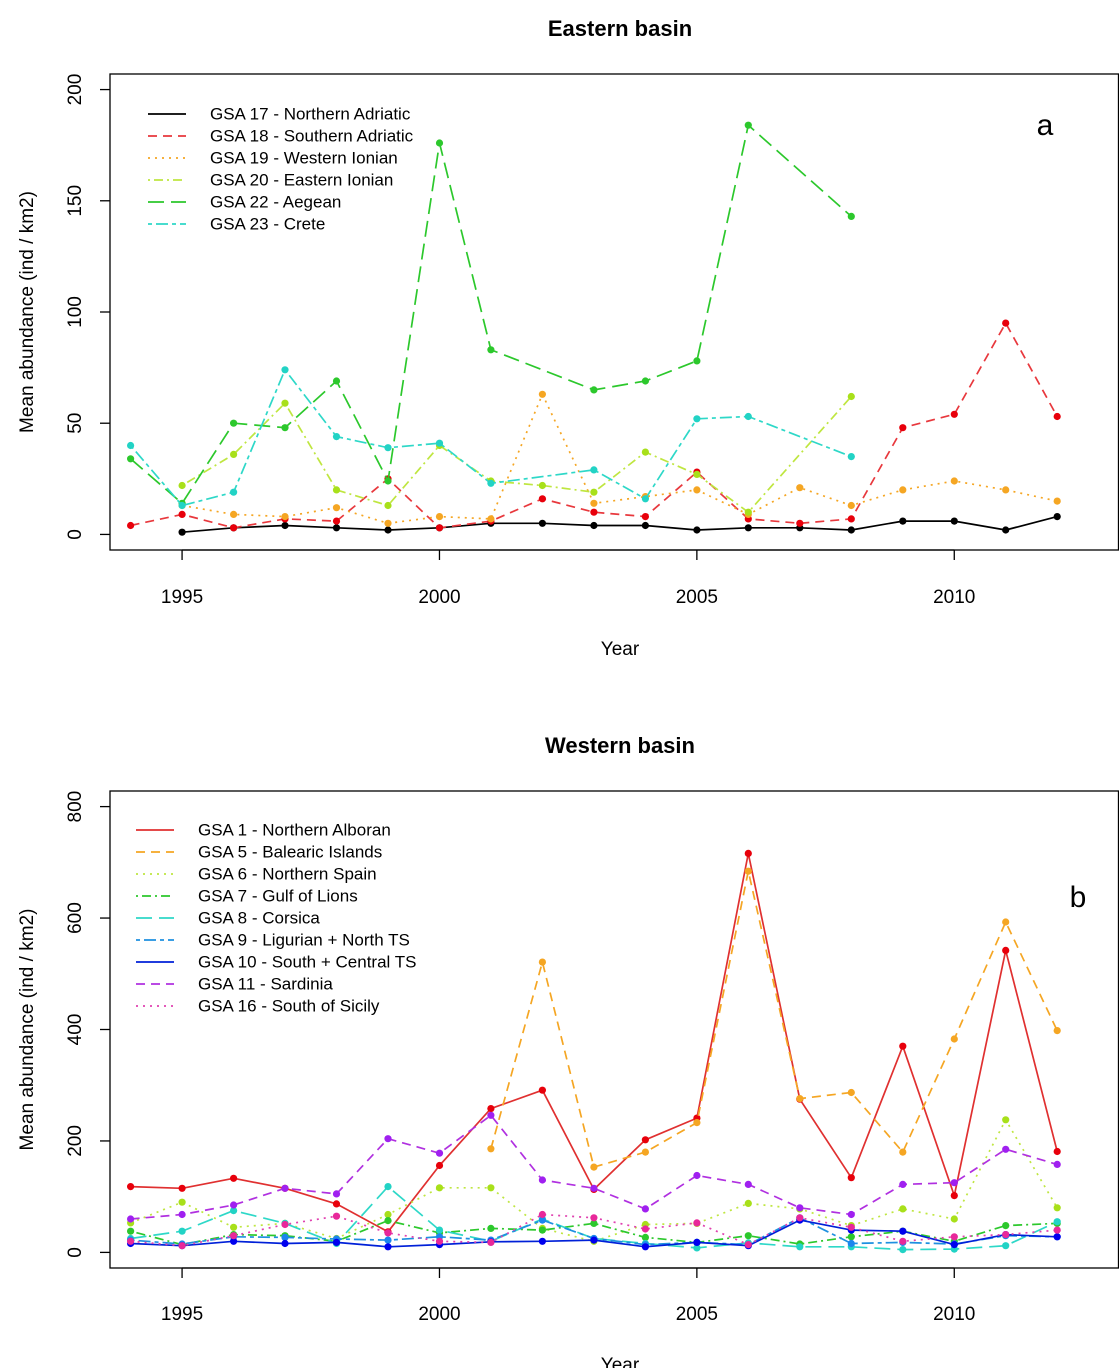 This screenshot has height=1368, width=1119. I want to click on y-tick-label: 600, so click(75, 918).